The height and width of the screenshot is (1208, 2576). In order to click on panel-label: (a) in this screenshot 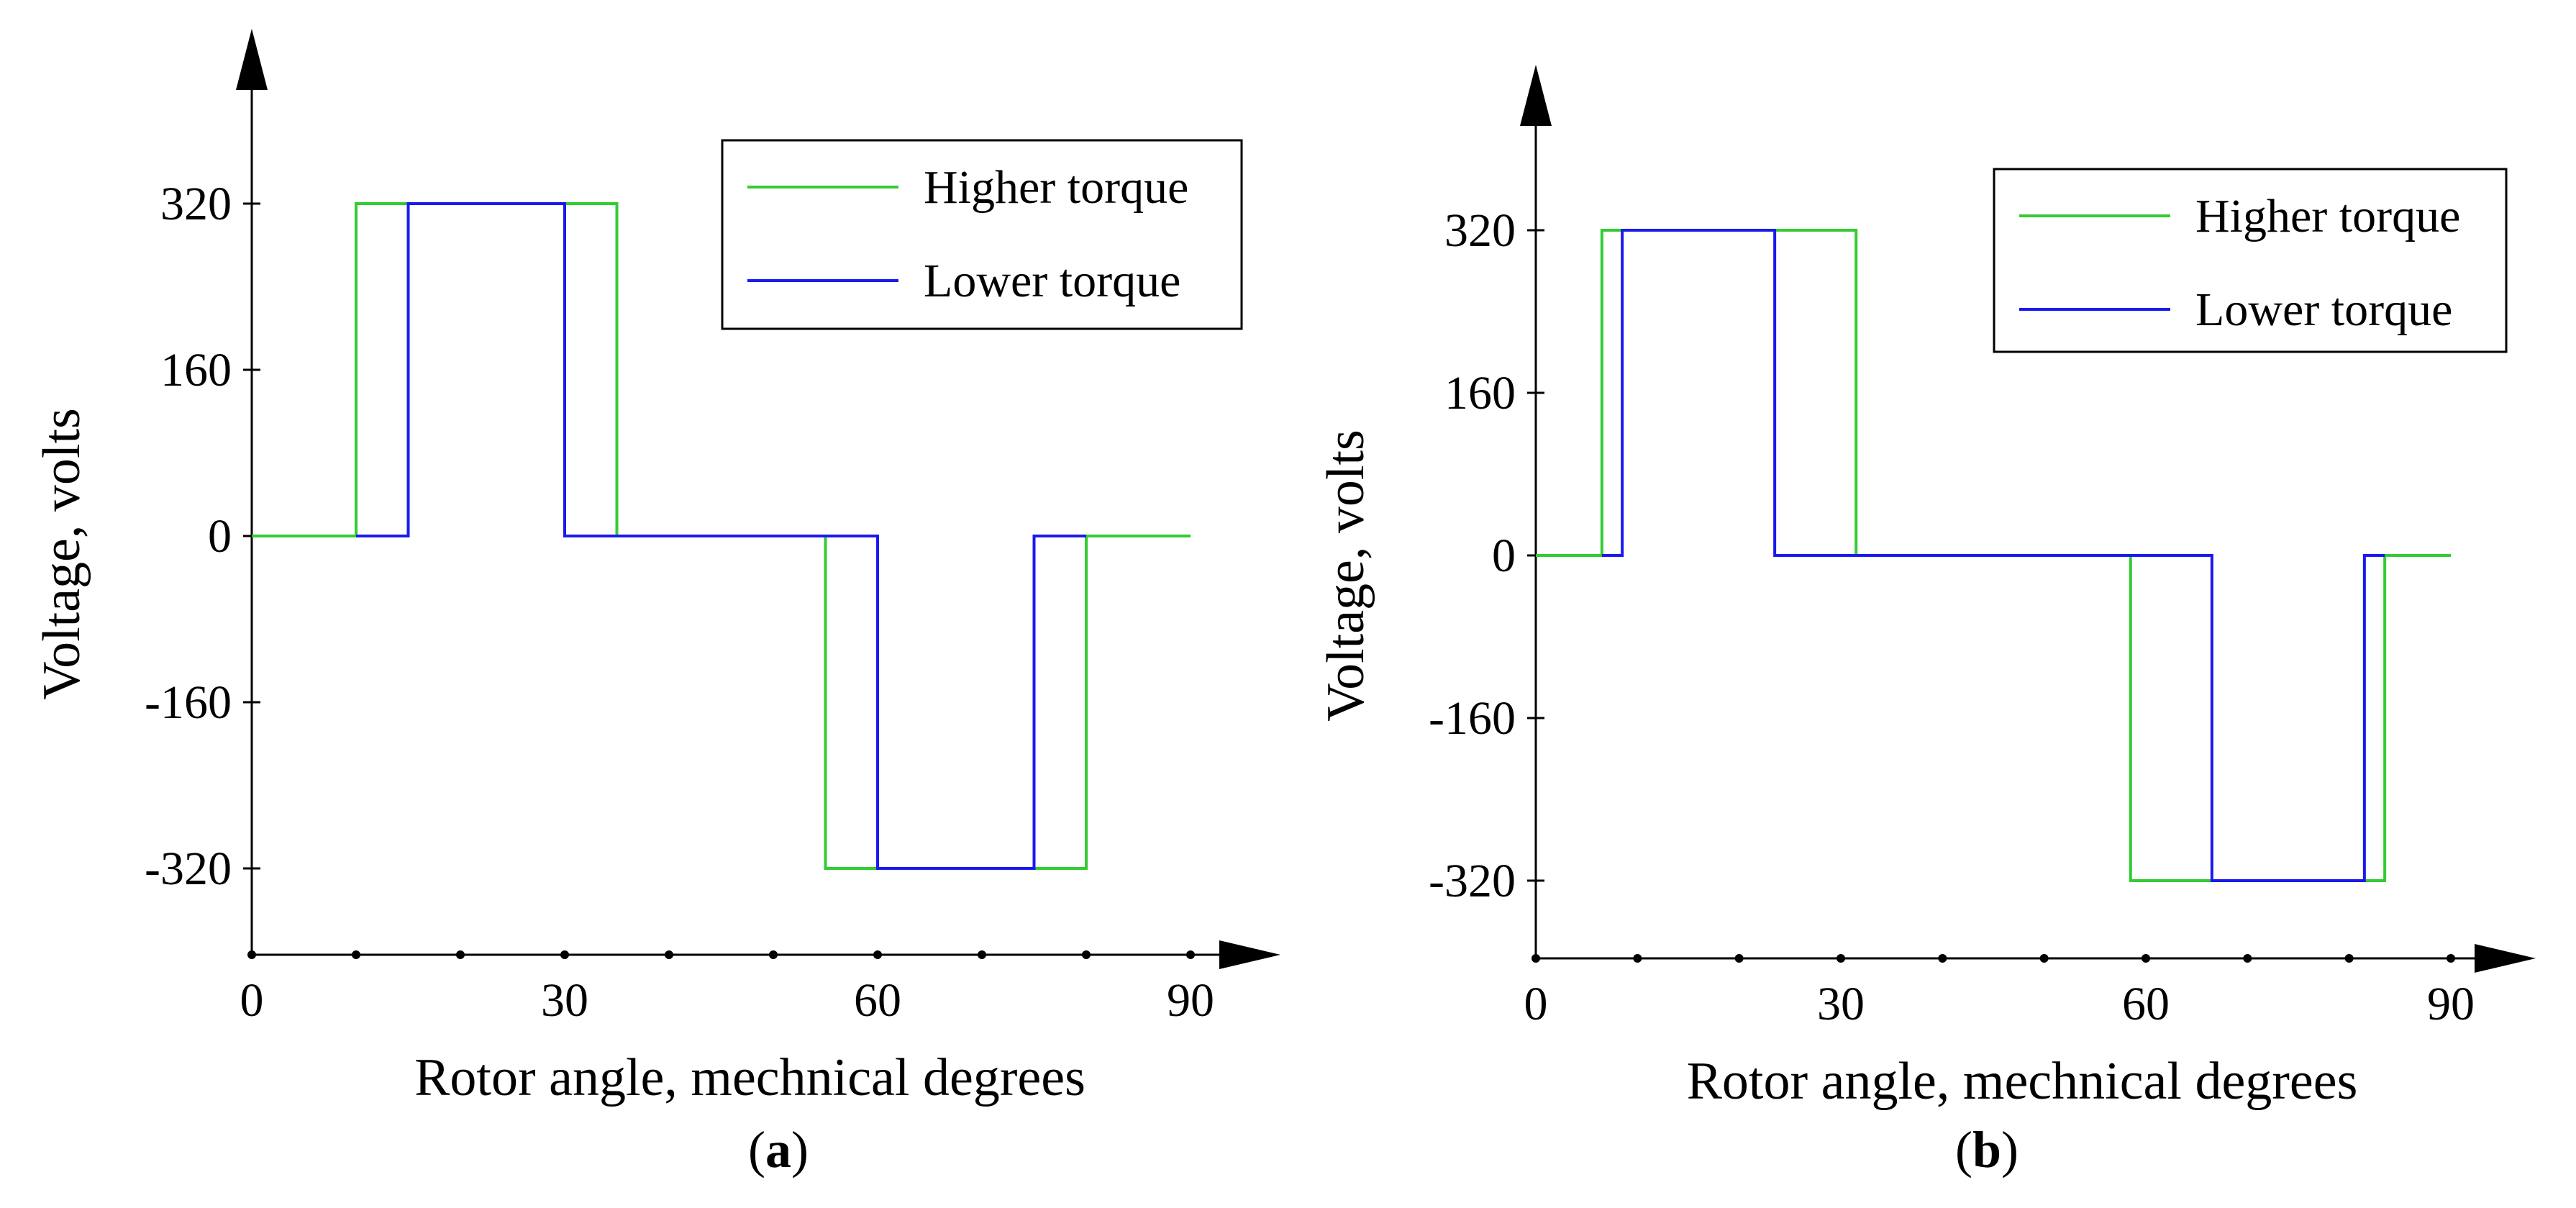, I will do `click(778, 1150)`.